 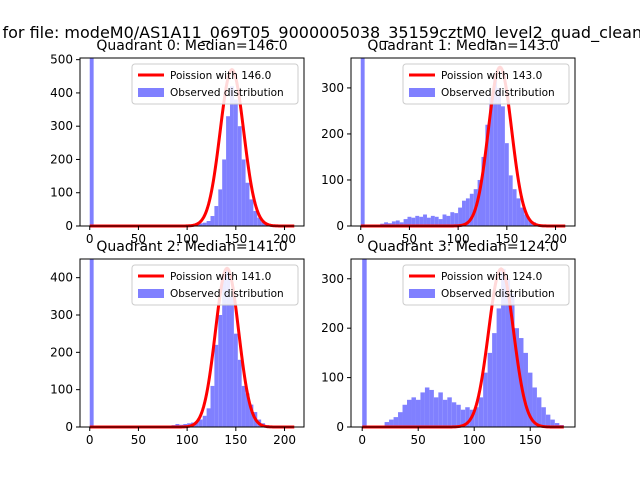 What do you see at coordinates (191, 46) in the screenshot?
I see `panel-title: Quadrant 0: Median=146.0` at bounding box center [191, 46].